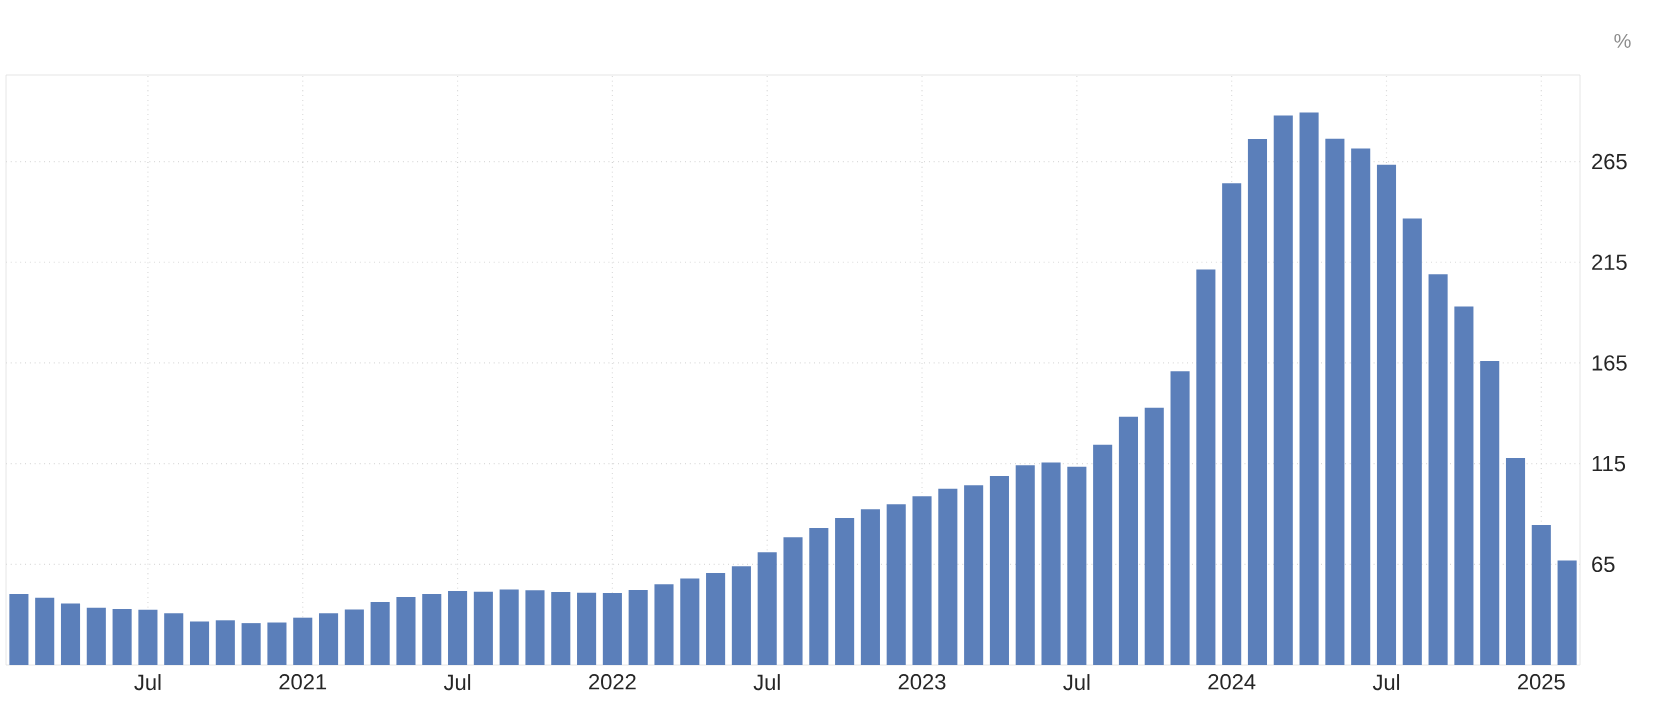 The width and height of the screenshot is (1664, 716). What do you see at coordinates (1541, 682) in the screenshot?
I see `x-tick-label: 2025` at bounding box center [1541, 682].